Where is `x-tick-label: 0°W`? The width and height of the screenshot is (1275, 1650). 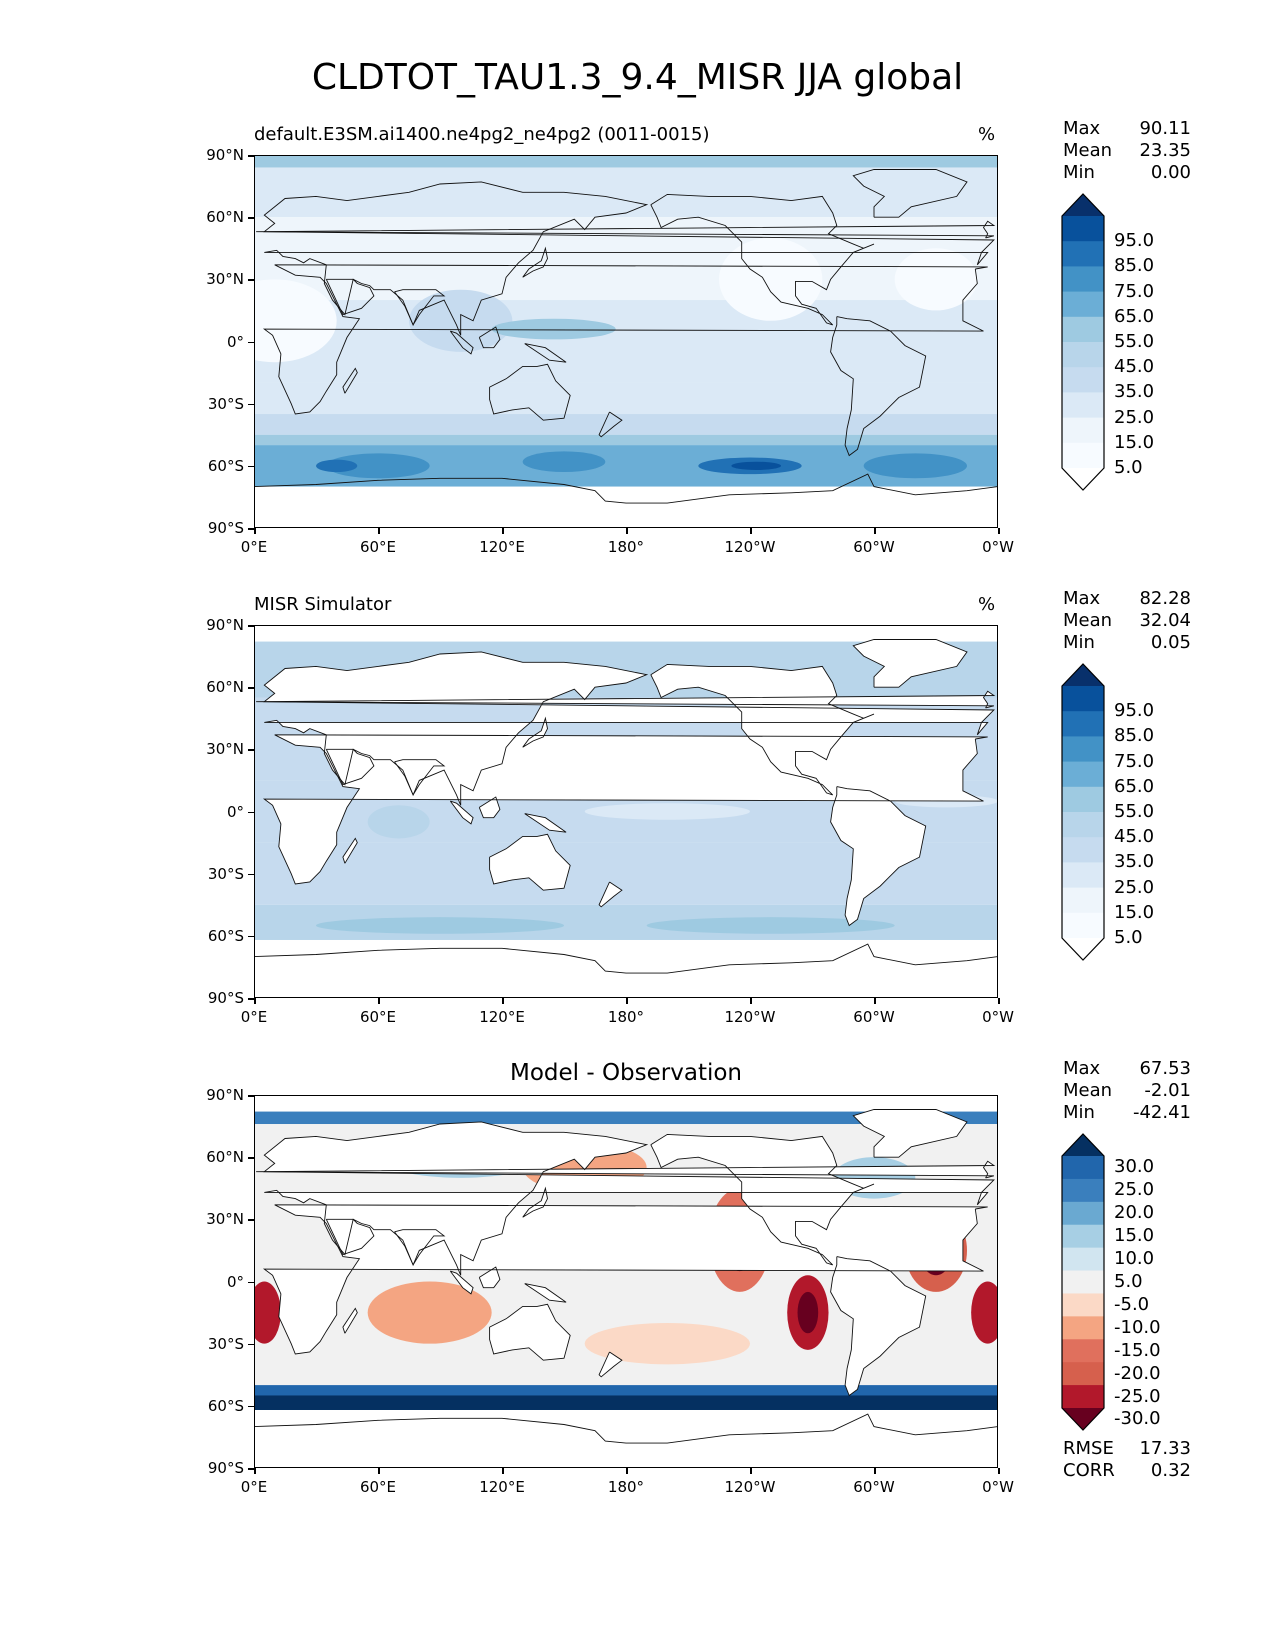 x-tick-label: 0°W is located at coordinates (998, 1017).